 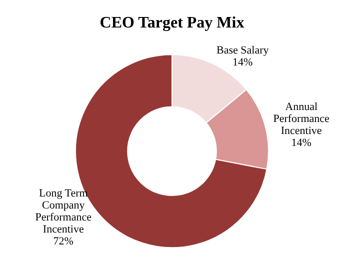 I want to click on chart-title: CEO Target Pay Mix, so click(x=172, y=23).